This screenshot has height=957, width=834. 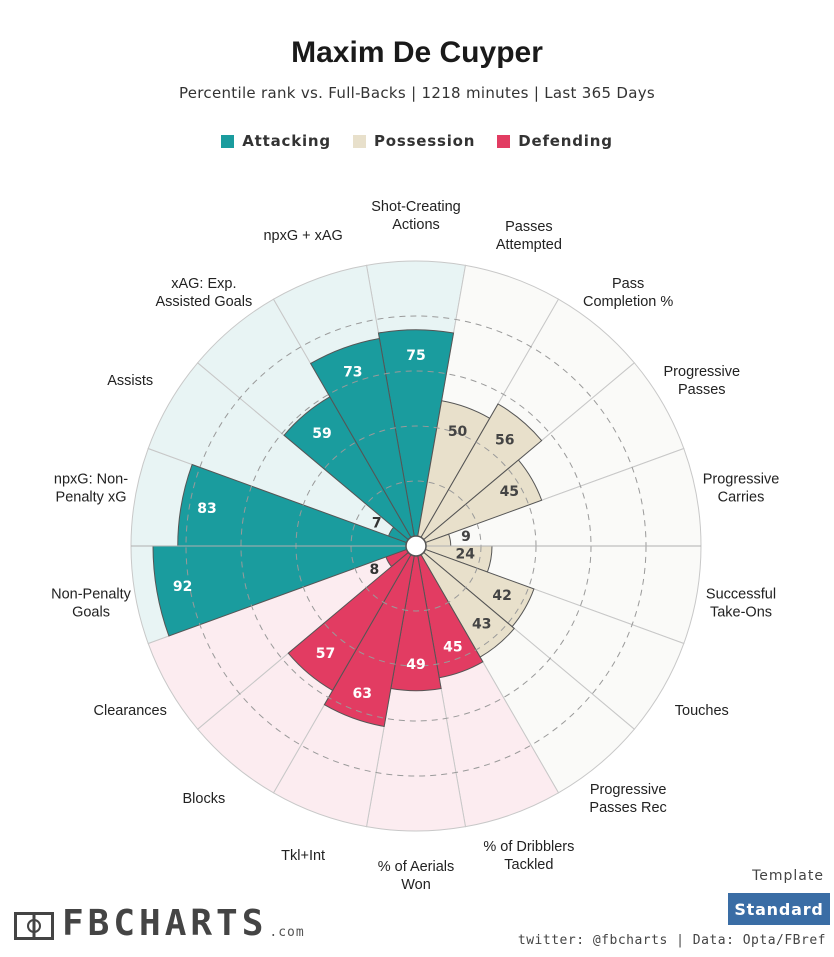 What do you see at coordinates (741, 603) in the screenshot?
I see `category-label: Successful Take-Ons` at bounding box center [741, 603].